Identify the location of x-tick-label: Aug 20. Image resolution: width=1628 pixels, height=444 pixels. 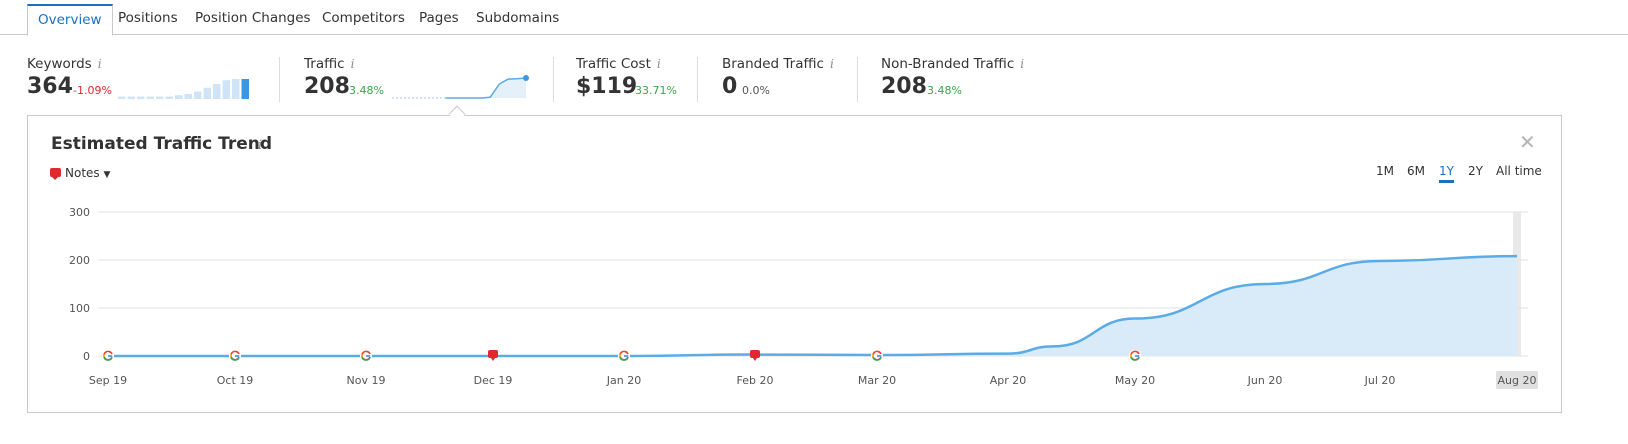
(1517, 380).